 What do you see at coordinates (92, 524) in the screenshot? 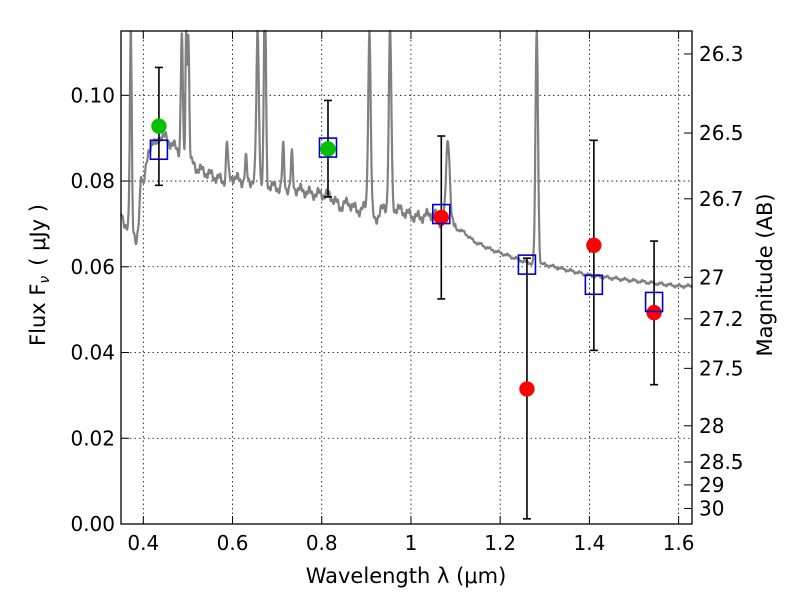
I see `y-tick-label: 0.00` at bounding box center [92, 524].